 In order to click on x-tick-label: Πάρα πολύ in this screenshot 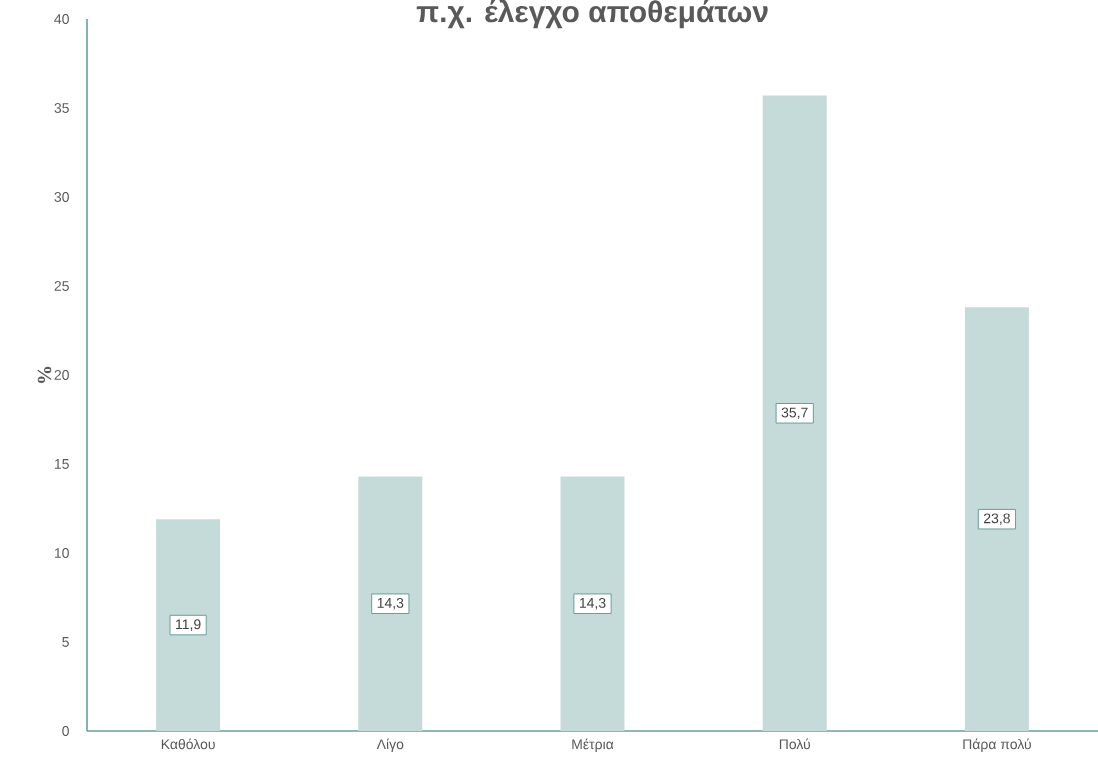, I will do `click(997, 745)`.